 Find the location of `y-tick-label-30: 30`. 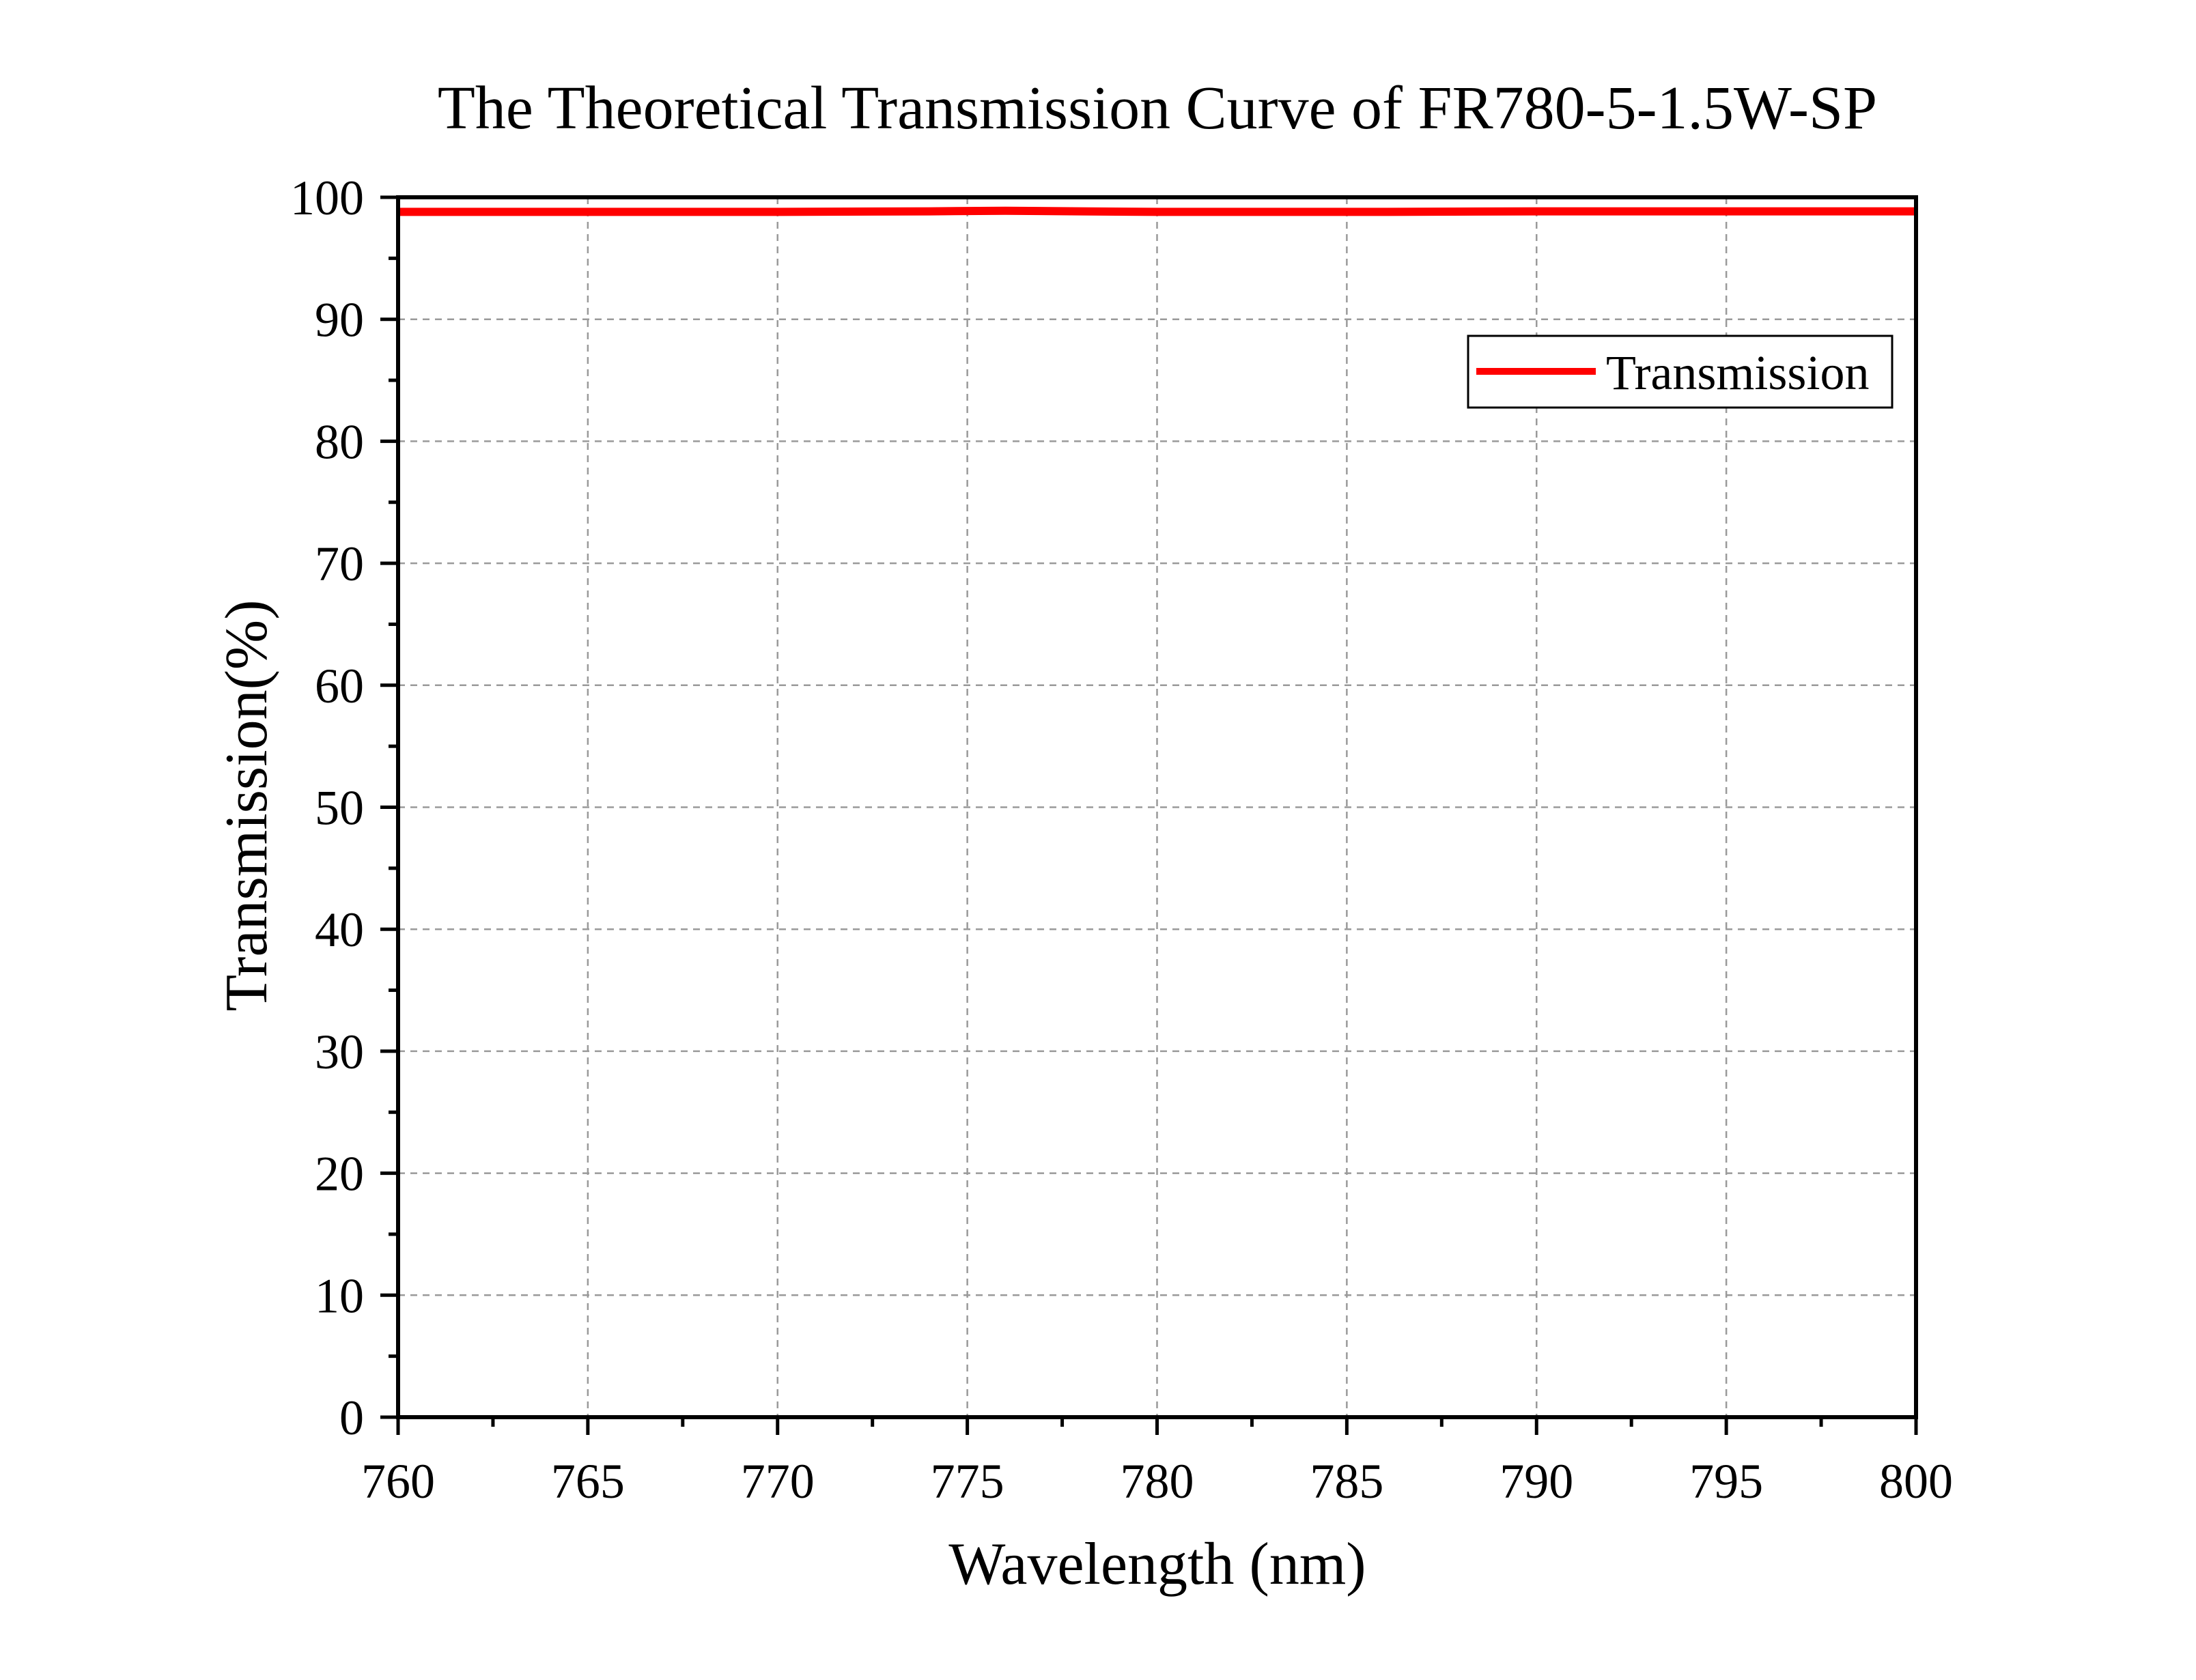

y-tick-label-30: 30 is located at coordinates (339, 1052).